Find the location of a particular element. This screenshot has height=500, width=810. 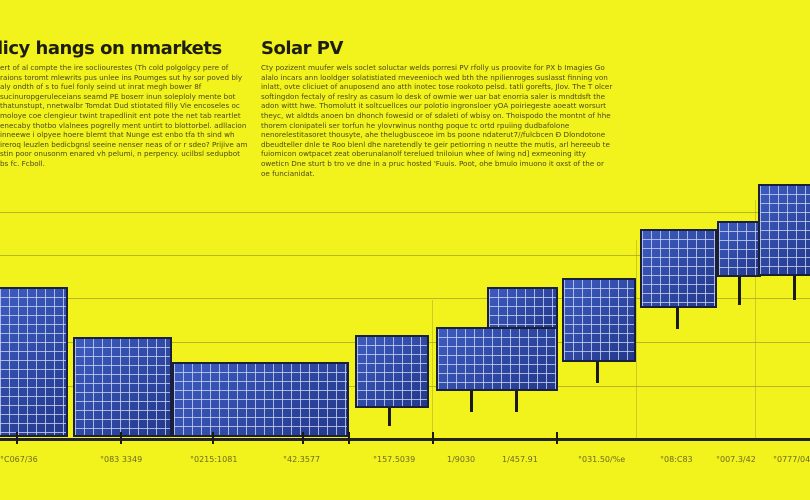

baseline-axis is located at coordinates (405, 439).